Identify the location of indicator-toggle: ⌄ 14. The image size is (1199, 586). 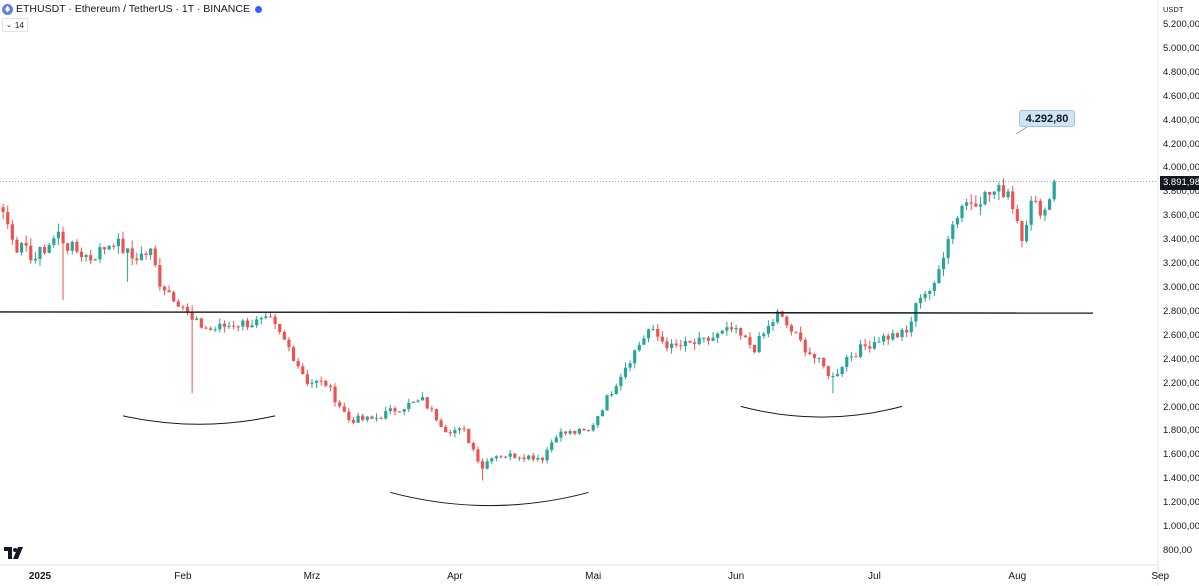
(15, 25).